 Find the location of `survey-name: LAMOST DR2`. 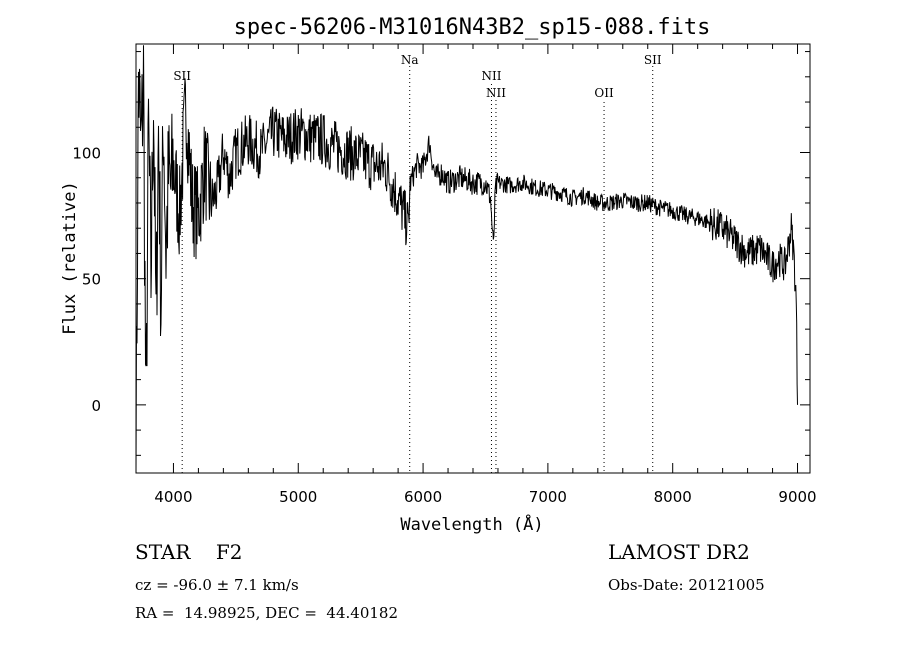

survey-name: LAMOST DR2 is located at coordinates (679, 552).